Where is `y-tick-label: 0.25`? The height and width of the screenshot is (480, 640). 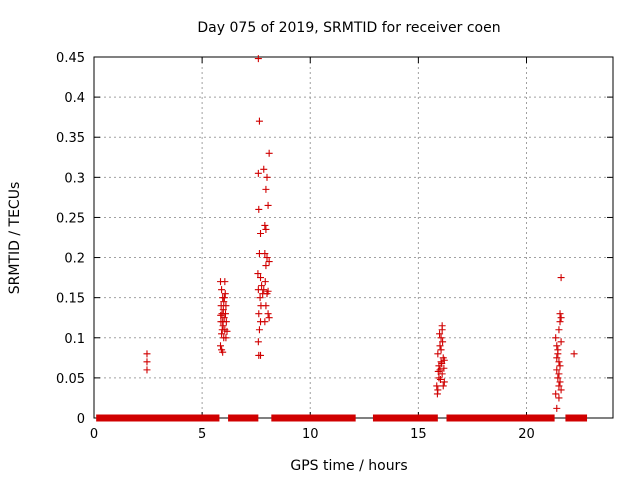 y-tick-label: 0.25 is located at coordinates (70, 218).